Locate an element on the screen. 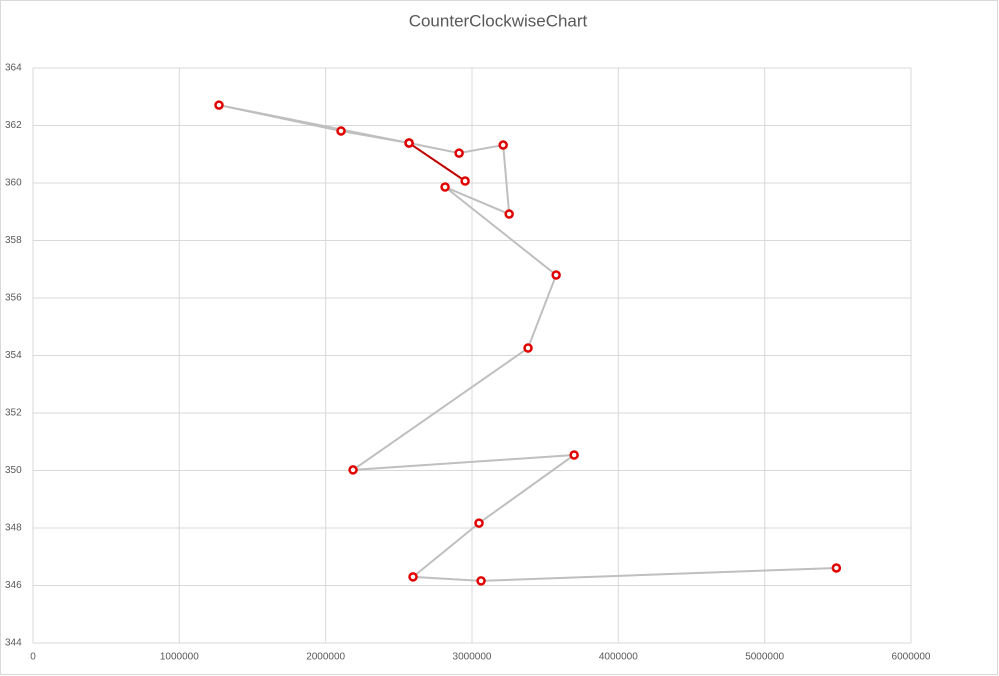 This screenshot has height=676, width=999. y-tick-label: 360 is located at coordinates (13, 183).